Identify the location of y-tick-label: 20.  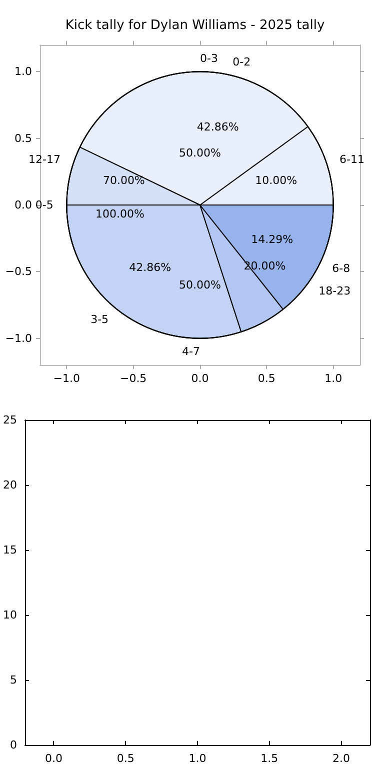
(9, 485).